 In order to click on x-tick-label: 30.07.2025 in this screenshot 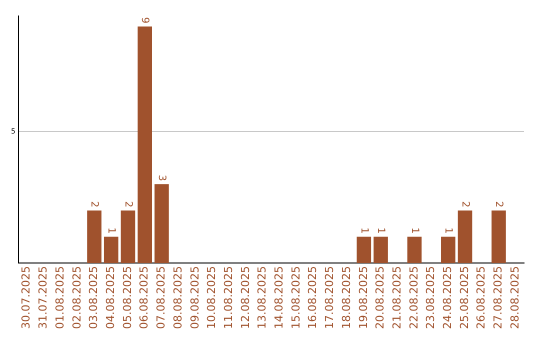, I will do `click(26, 298)`.